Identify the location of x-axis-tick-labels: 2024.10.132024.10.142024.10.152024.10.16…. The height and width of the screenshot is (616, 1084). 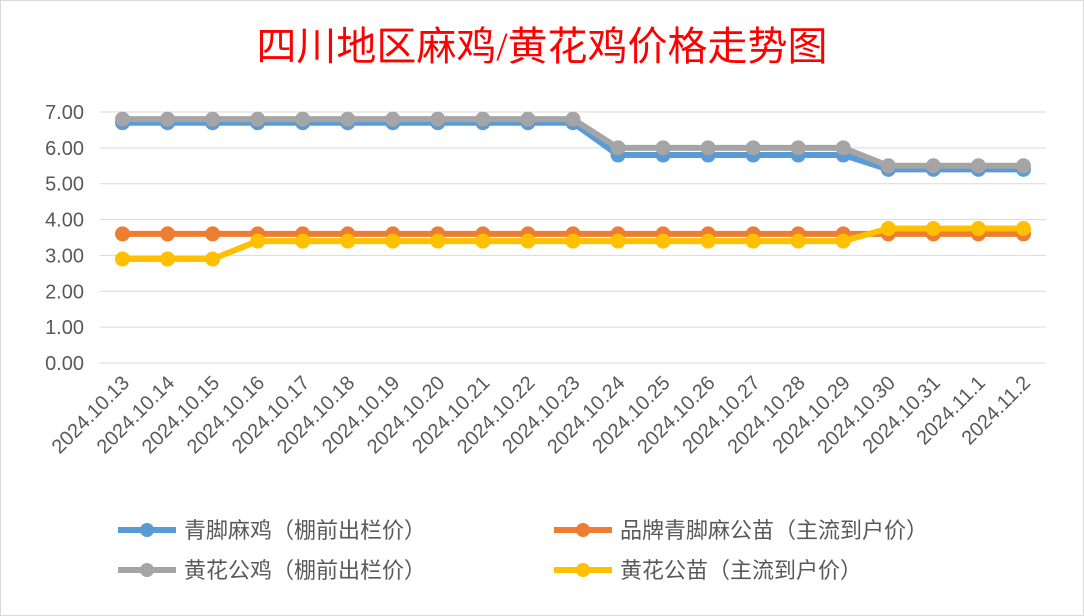
(541, 415).